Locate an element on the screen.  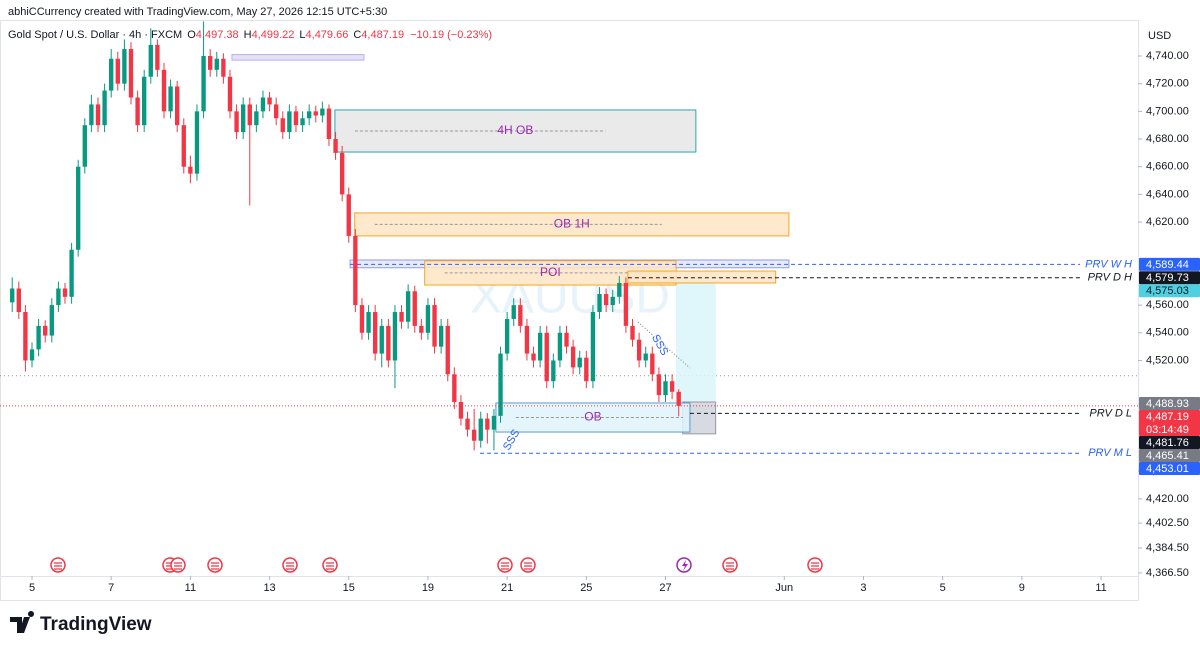
price-tag-label: 4,488.93 is located at coordinates (1167, 404).